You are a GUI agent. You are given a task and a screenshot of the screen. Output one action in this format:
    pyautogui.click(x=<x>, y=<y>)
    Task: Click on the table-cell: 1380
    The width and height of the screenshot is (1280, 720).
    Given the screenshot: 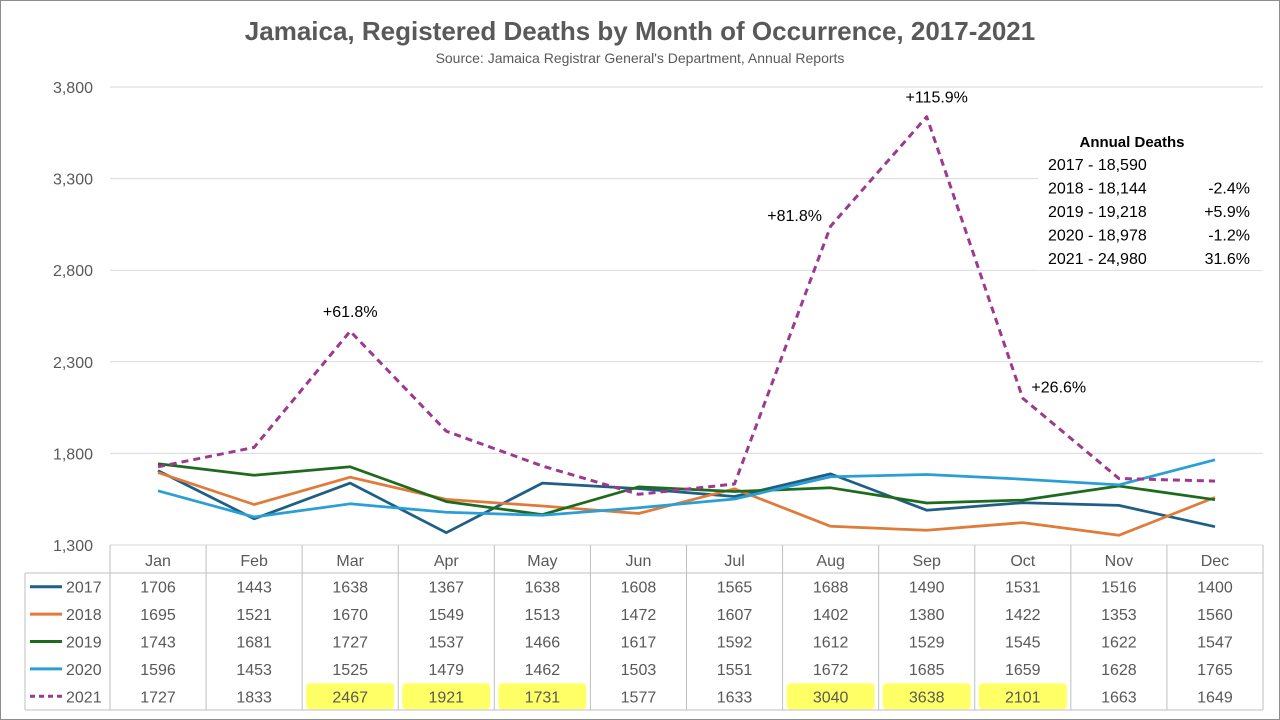 What is the action you would take?
    pyautogui.click(x=927, y=615)
    